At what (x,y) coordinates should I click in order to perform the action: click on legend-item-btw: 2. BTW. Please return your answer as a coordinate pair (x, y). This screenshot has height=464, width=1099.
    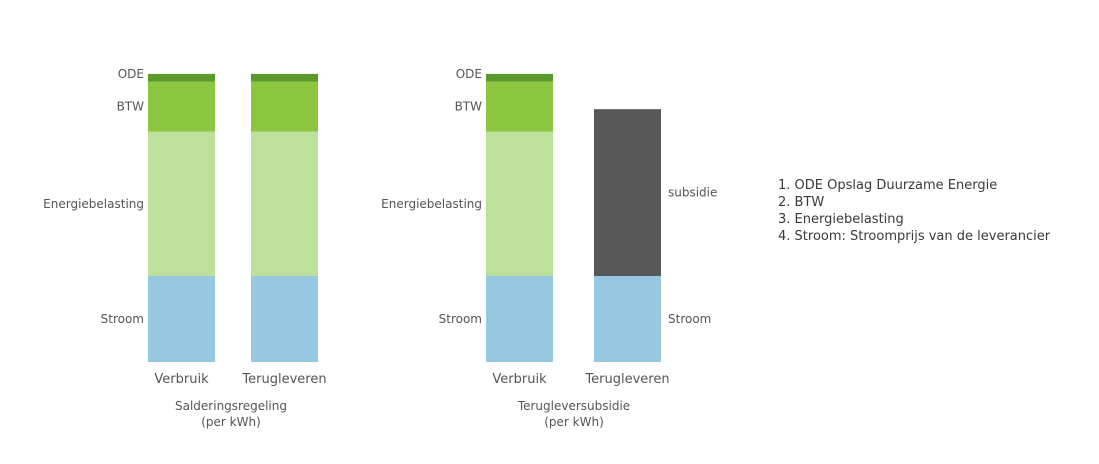
    Looking at the image, I should click on (801, 202).